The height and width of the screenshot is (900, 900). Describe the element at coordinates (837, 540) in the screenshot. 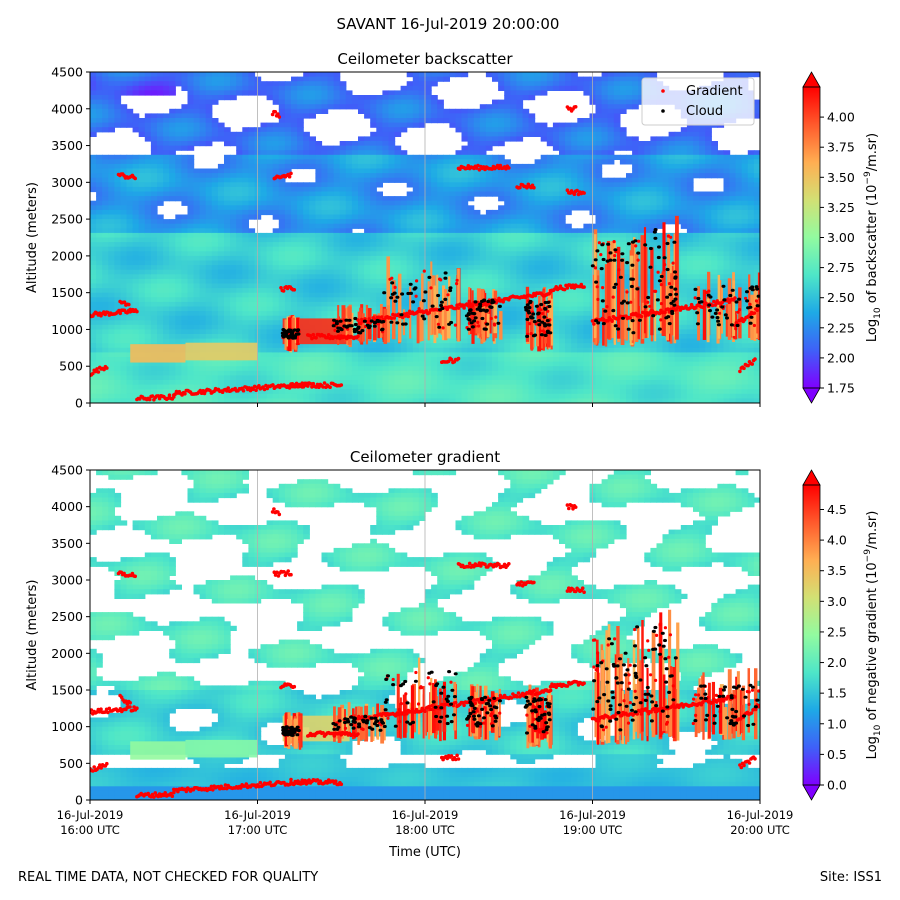

I see `colorbar-tick-label: 4.0` at that location.